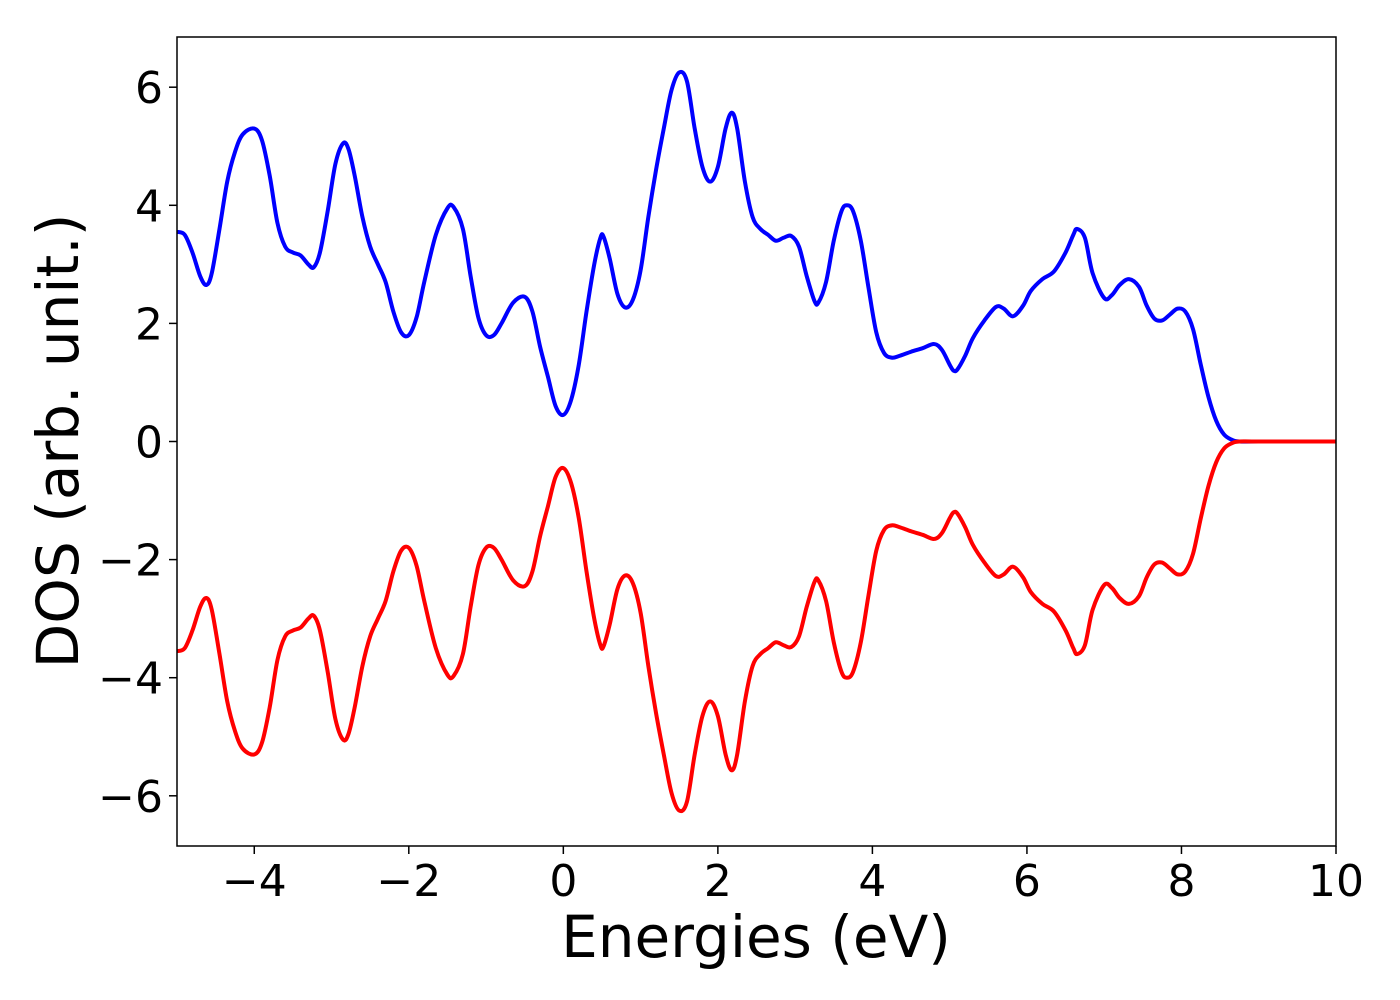  Describe the element at coordinates (408, 881) in the screenshot. I see `x-tick-label: −2` at that location.